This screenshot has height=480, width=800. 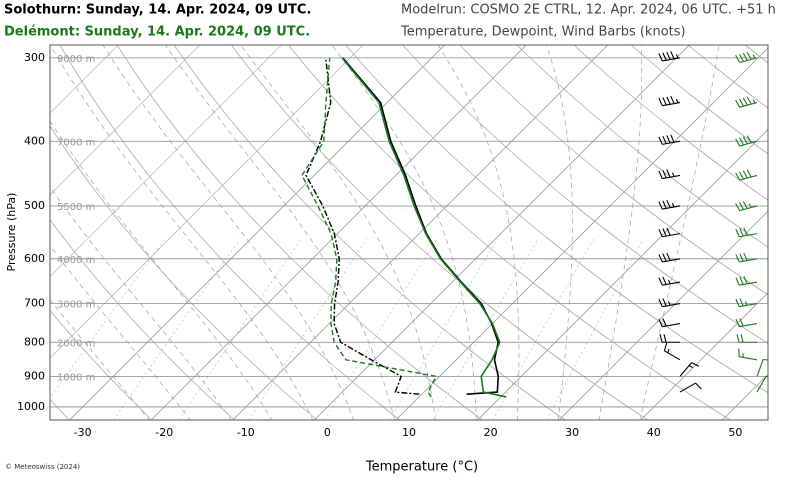 I want to click on x-tick-label: 0, so click(x=327, y=432).